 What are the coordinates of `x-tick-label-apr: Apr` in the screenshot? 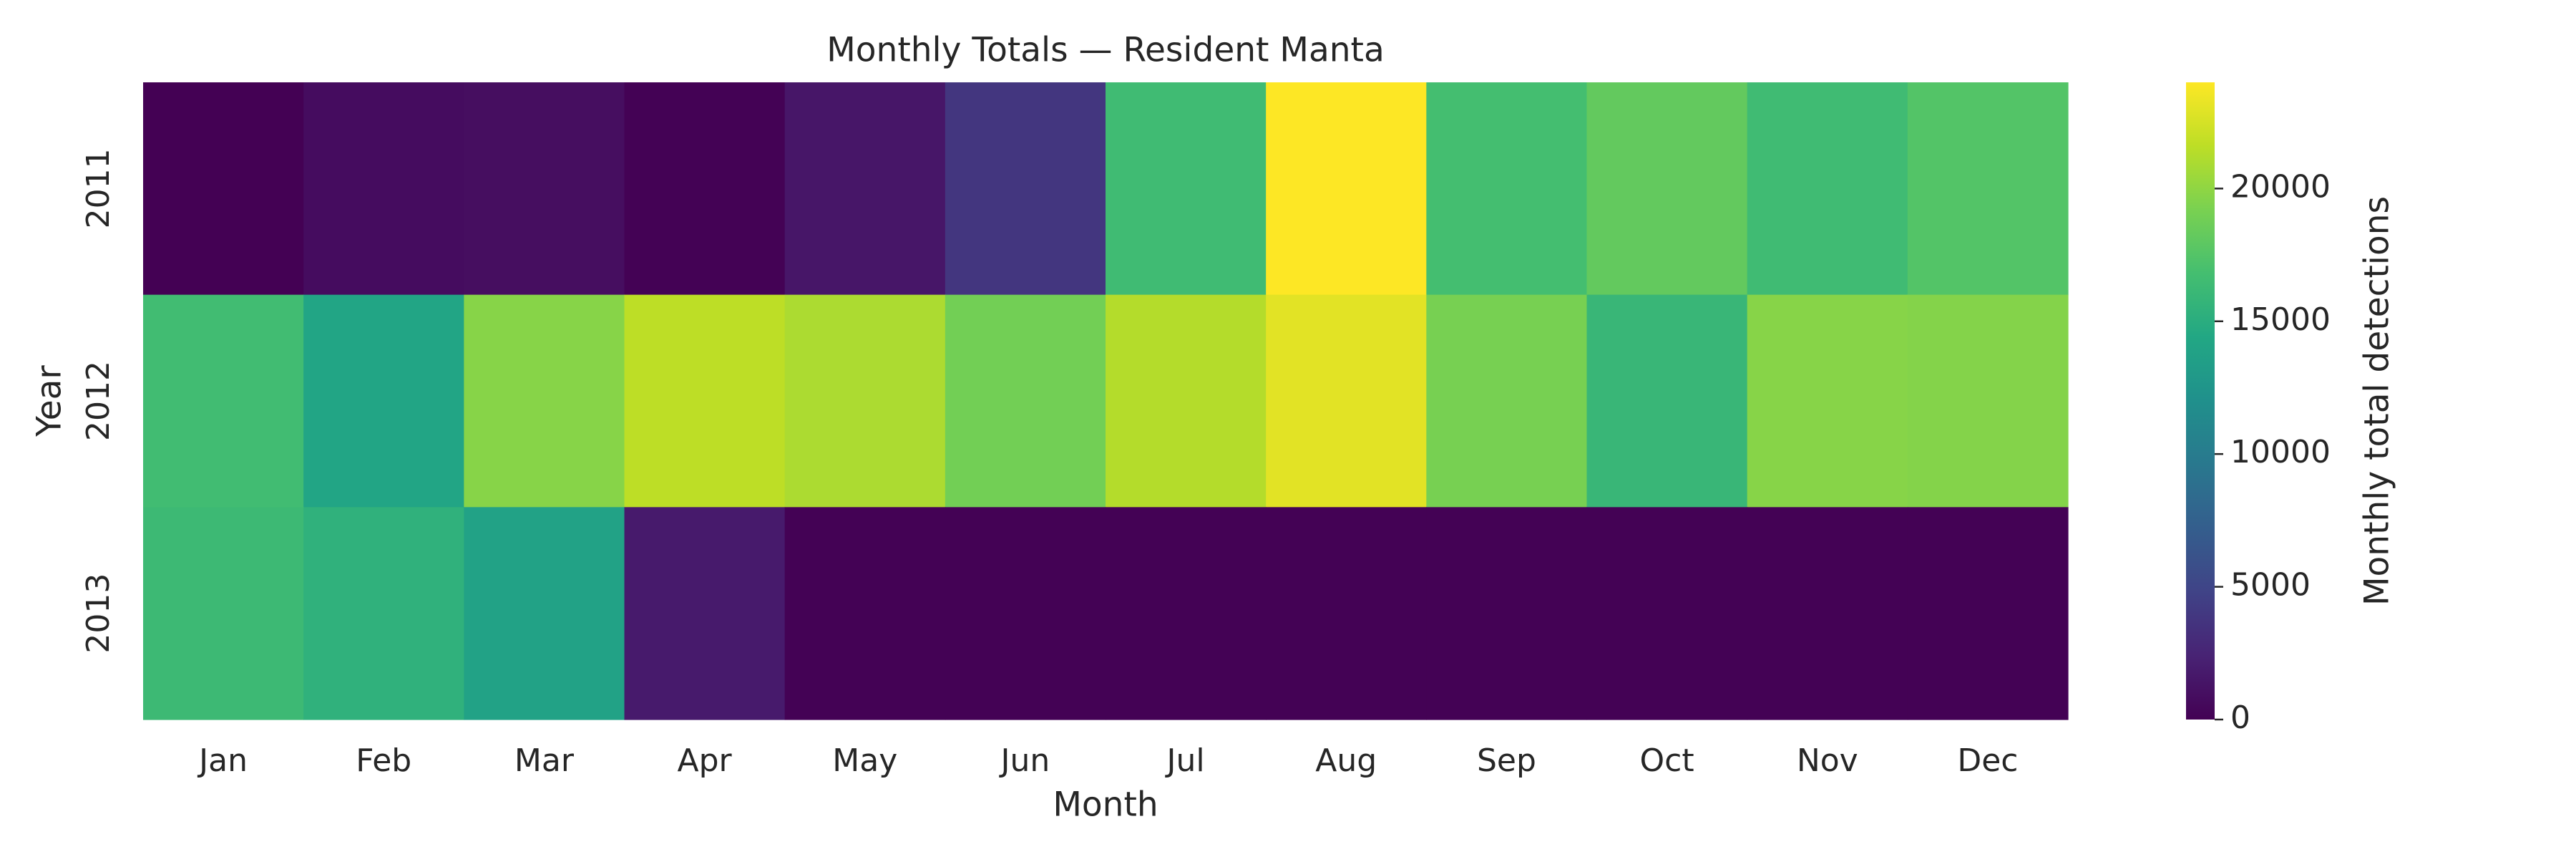 It's located at (705, 760).